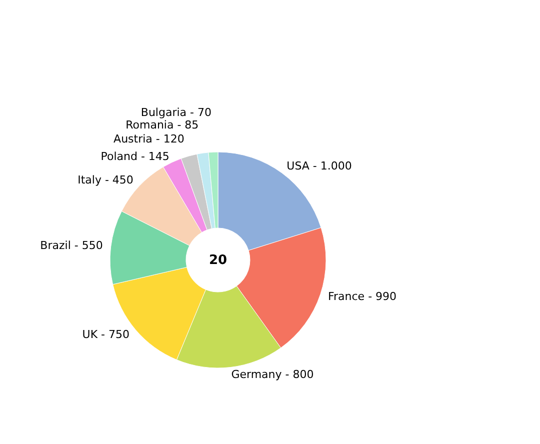  I want to click on text: 20, so click(218, 260).